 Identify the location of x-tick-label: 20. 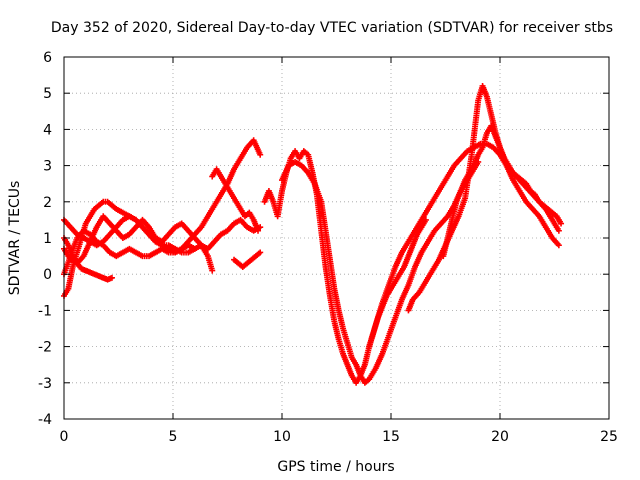
(500, 437).